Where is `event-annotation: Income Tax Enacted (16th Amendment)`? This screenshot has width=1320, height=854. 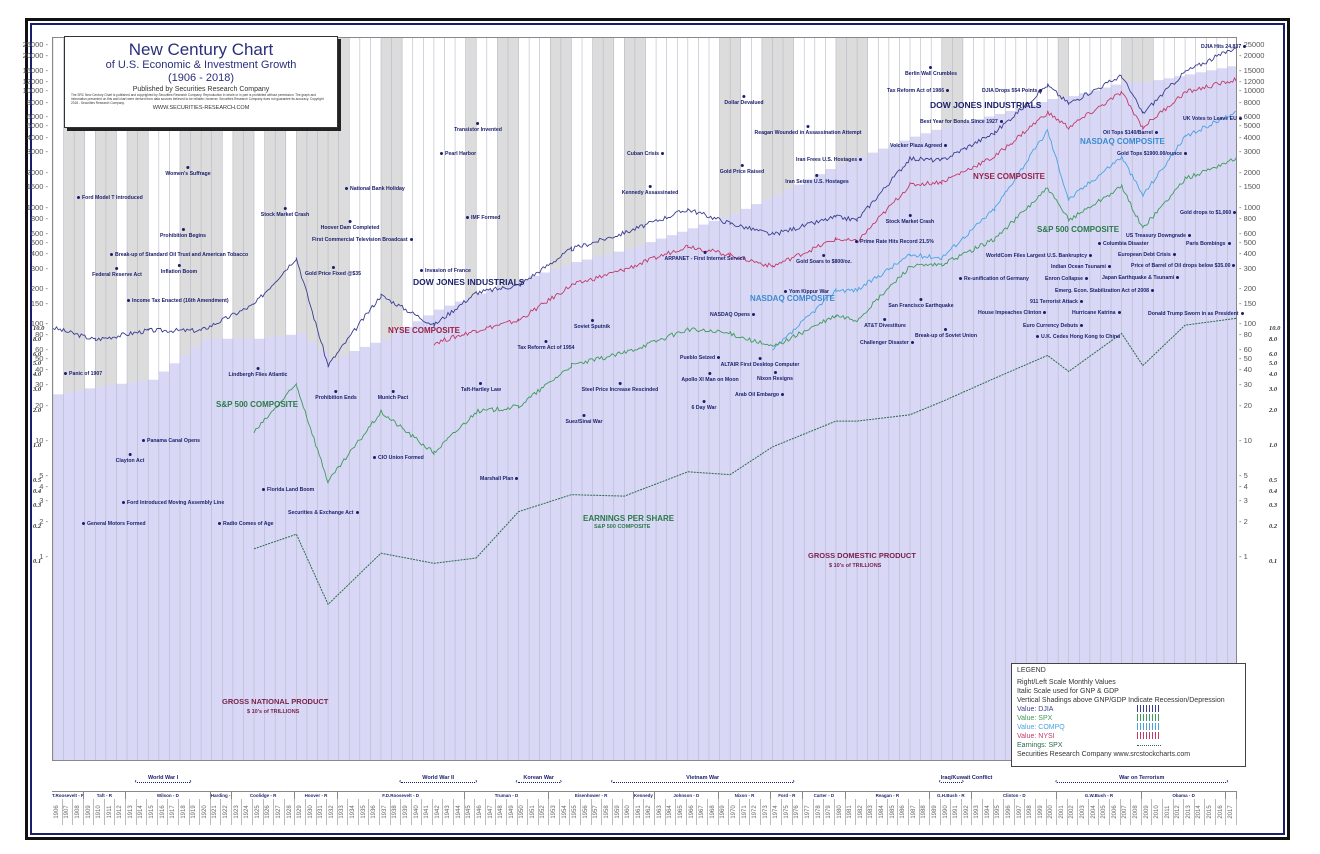 event-annotation: Income Tax Enacted (16th Amendment) is located at coordinates (177, 301).